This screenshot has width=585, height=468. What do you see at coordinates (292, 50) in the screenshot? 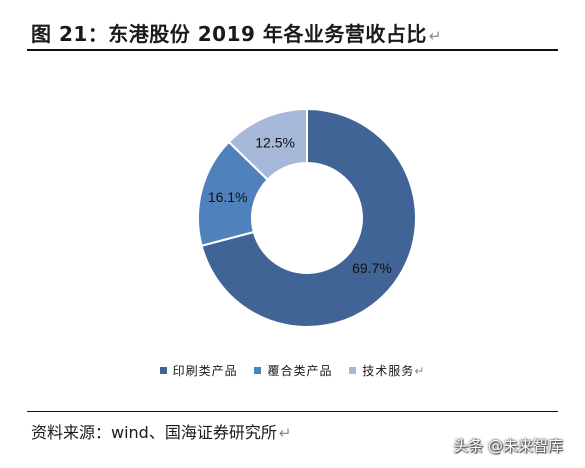
I see `title-divider` at bounding box center [292, 50].